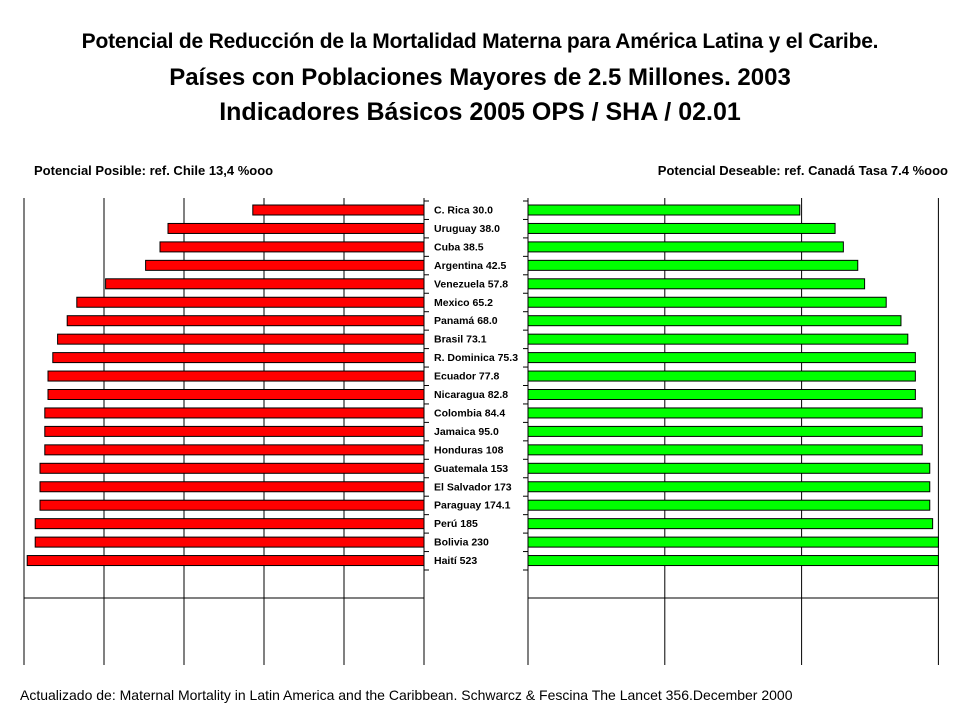 The height and width of the screenshot is (720, 960). I want to click on category-label: Brasil 73.1, so click(460, 340).